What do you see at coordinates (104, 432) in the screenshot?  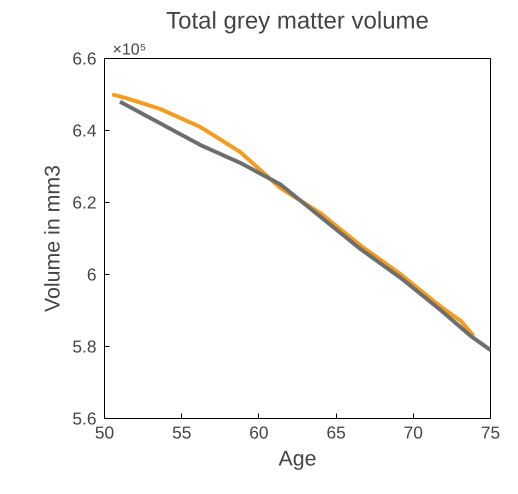 I see `x-tick-label: 50` at bounding box center [104, 432].